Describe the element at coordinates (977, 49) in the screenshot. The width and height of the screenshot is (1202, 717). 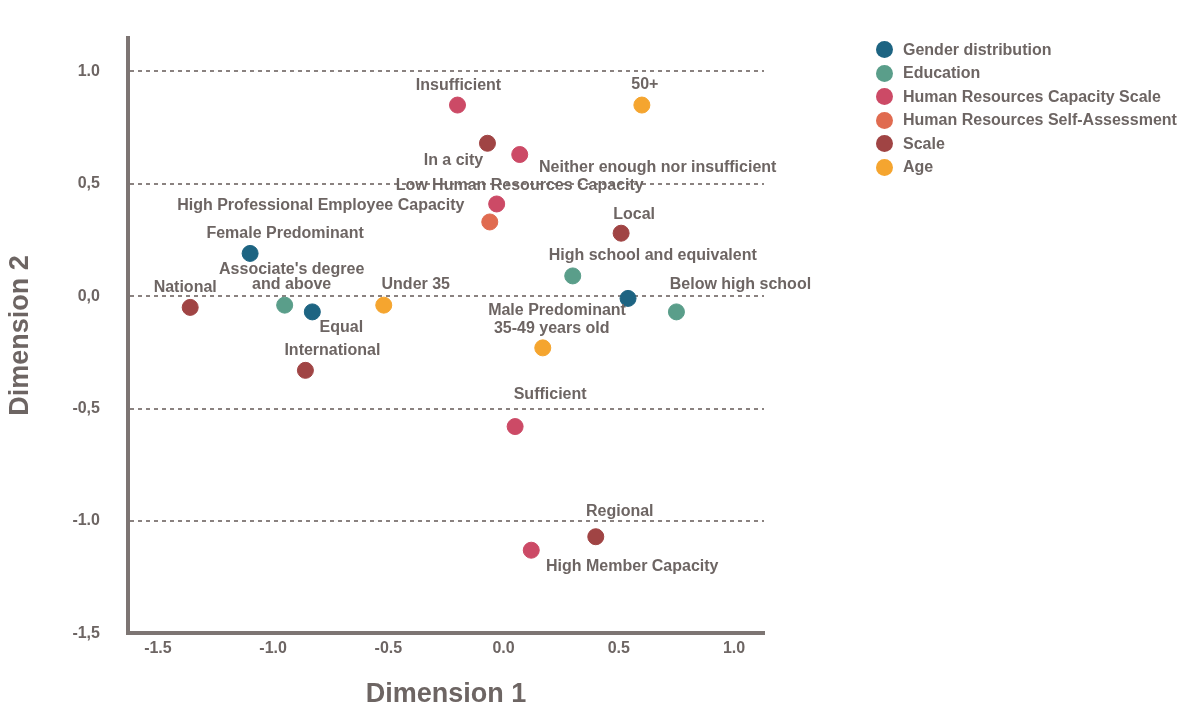
I see `legend-label: Gender distribution` at that location.